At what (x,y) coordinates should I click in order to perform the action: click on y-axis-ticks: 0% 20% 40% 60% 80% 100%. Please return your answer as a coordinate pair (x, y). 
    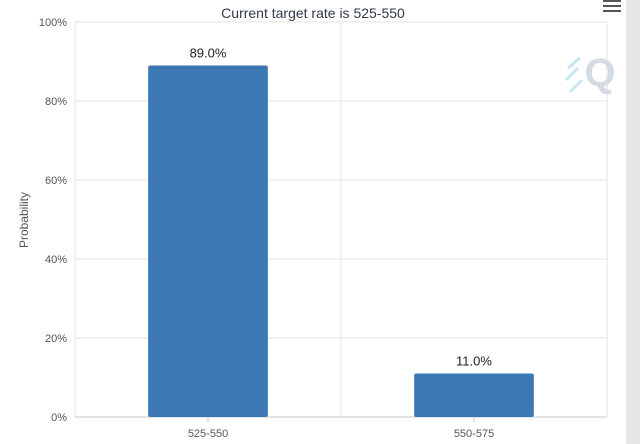
    Looking at the image, I should click on (53, 220).